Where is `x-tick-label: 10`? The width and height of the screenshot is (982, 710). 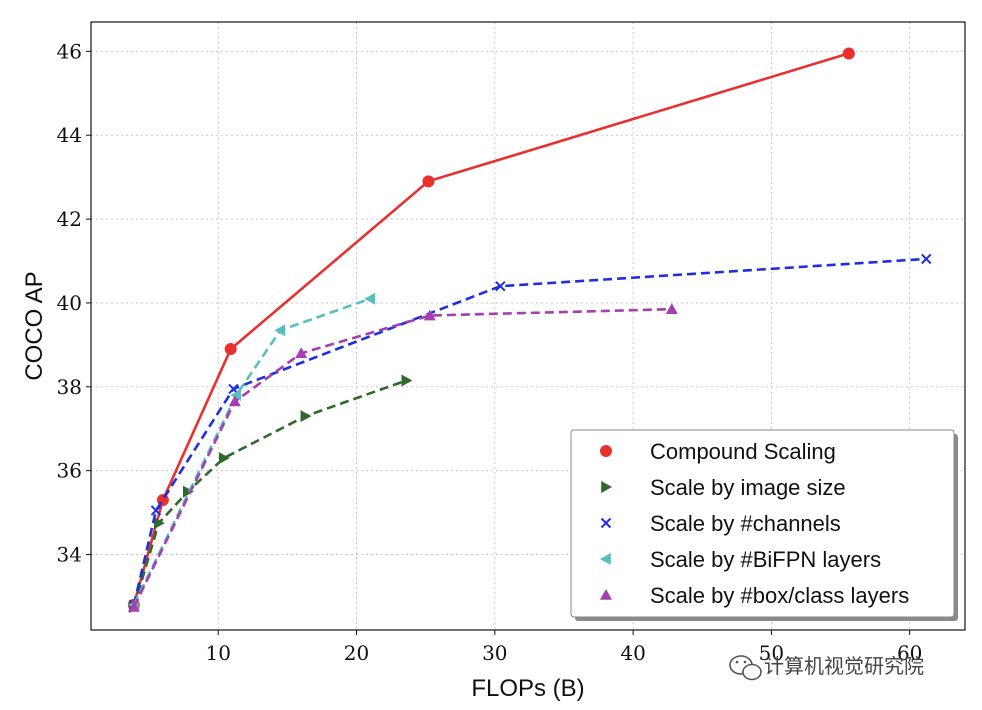 x-tick-label: 10 is located at coordinates (218, 653).